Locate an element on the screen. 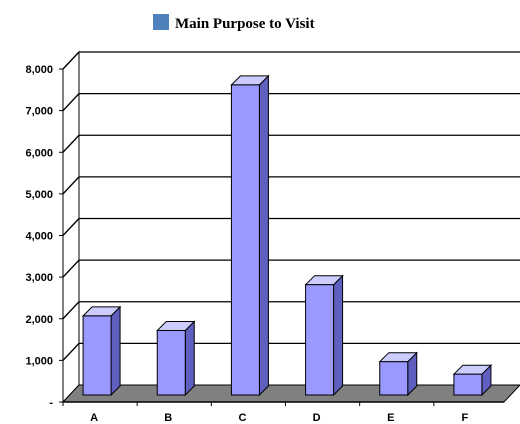 The height and width of the screenshot is (424, 520). legend-swatch is located at coordinates (161, 22).